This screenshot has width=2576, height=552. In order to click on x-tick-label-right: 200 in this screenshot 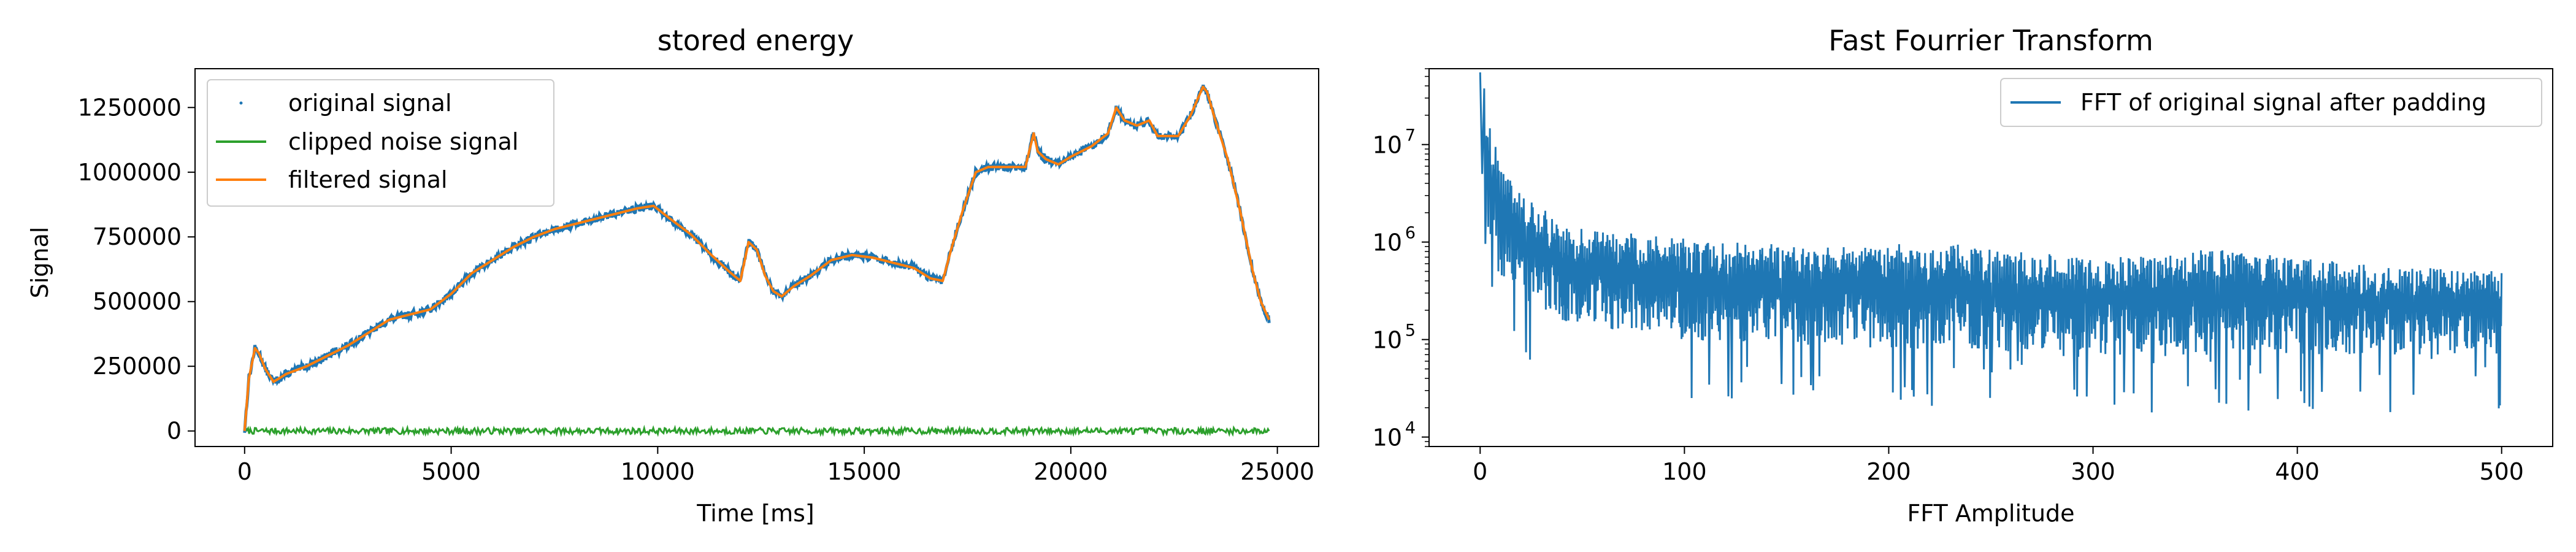, I will do `click(1888, 471)`.